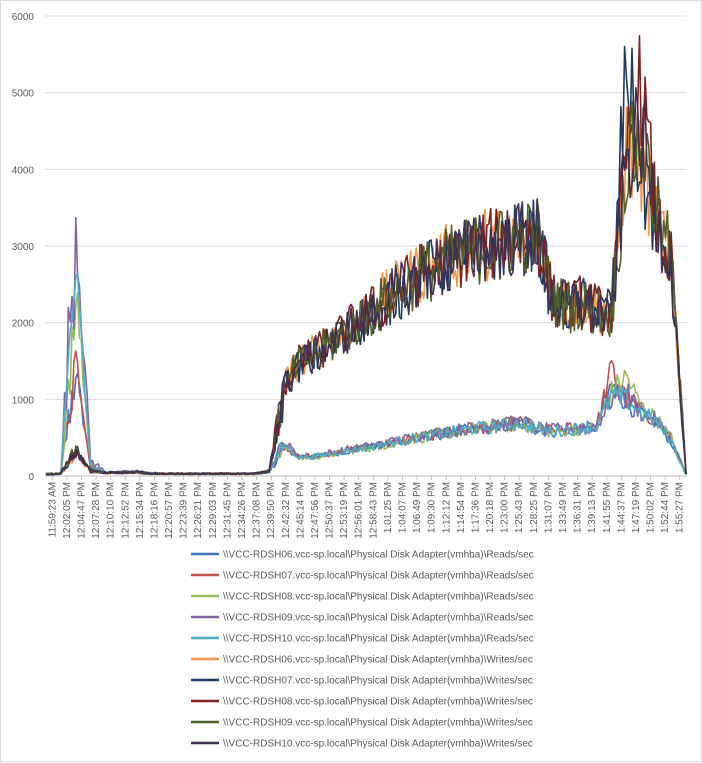 The image size is (702, 763). Describe the element at coordinates (621, 507) in the screenshot. I see `x-tick-label: 1:44:37 PM` at that location.